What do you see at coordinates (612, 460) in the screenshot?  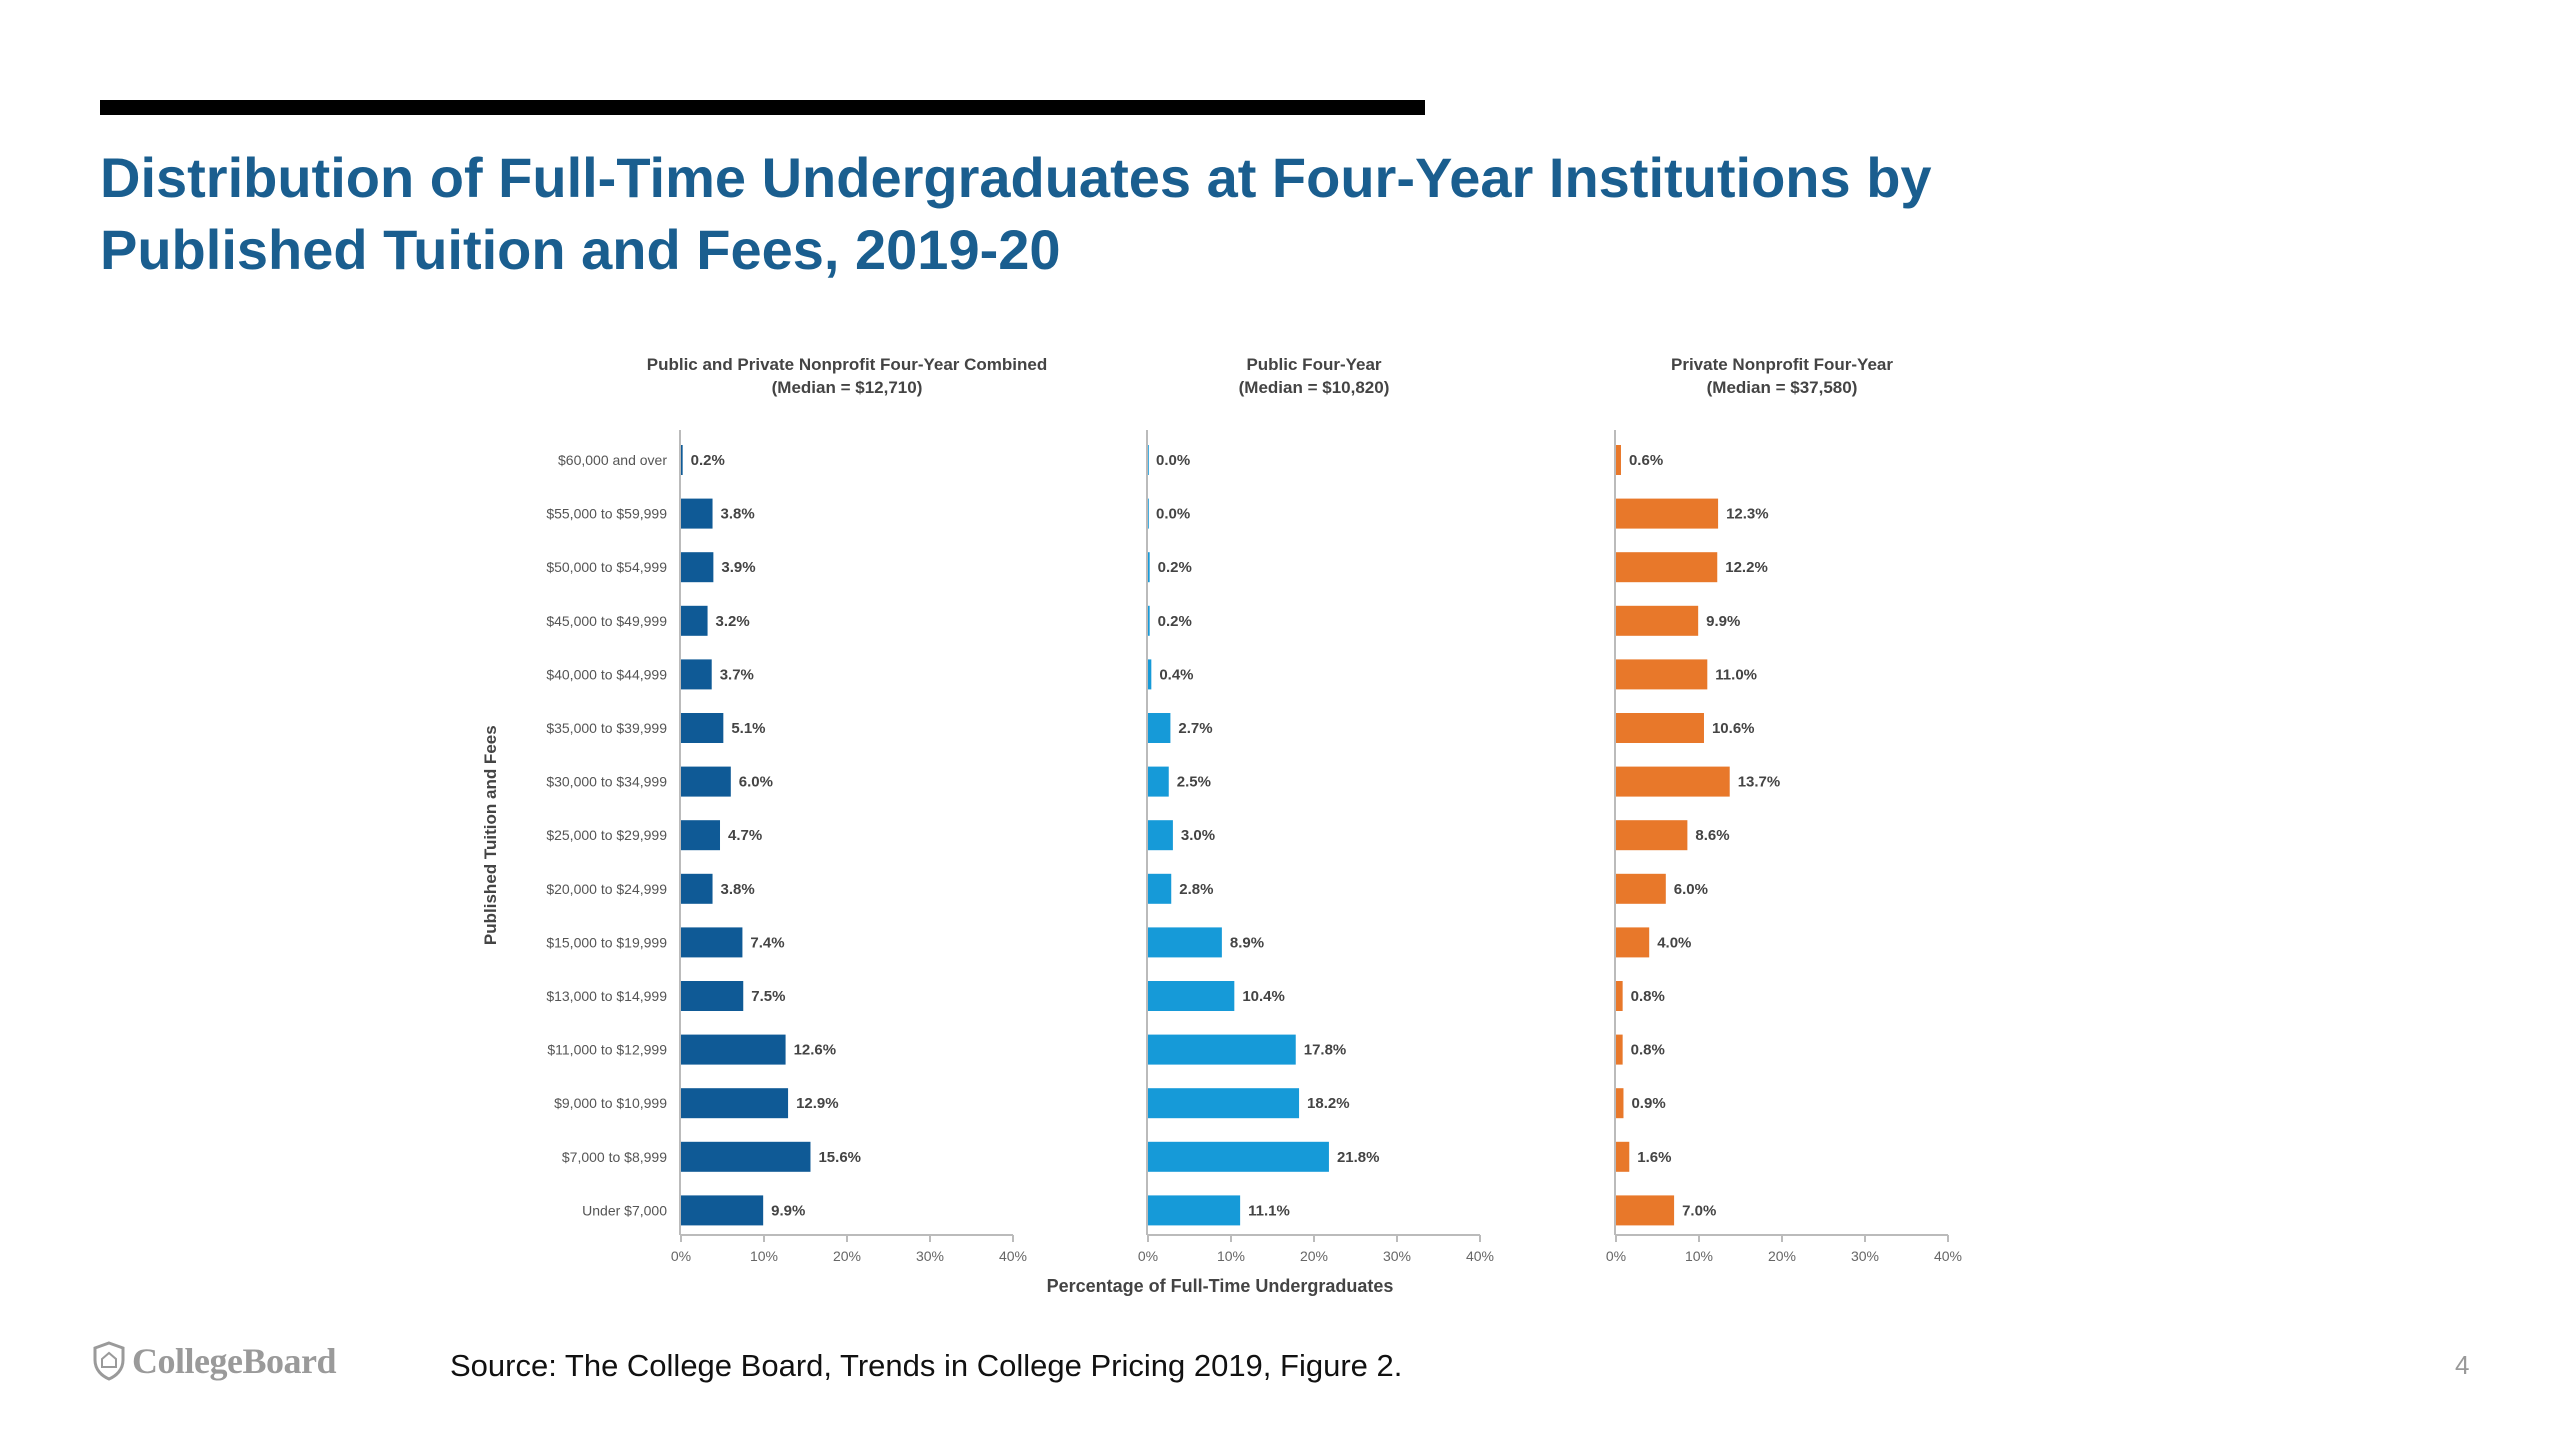 I see `category-label: $60,000 and over` at bounding box center [612, 460].